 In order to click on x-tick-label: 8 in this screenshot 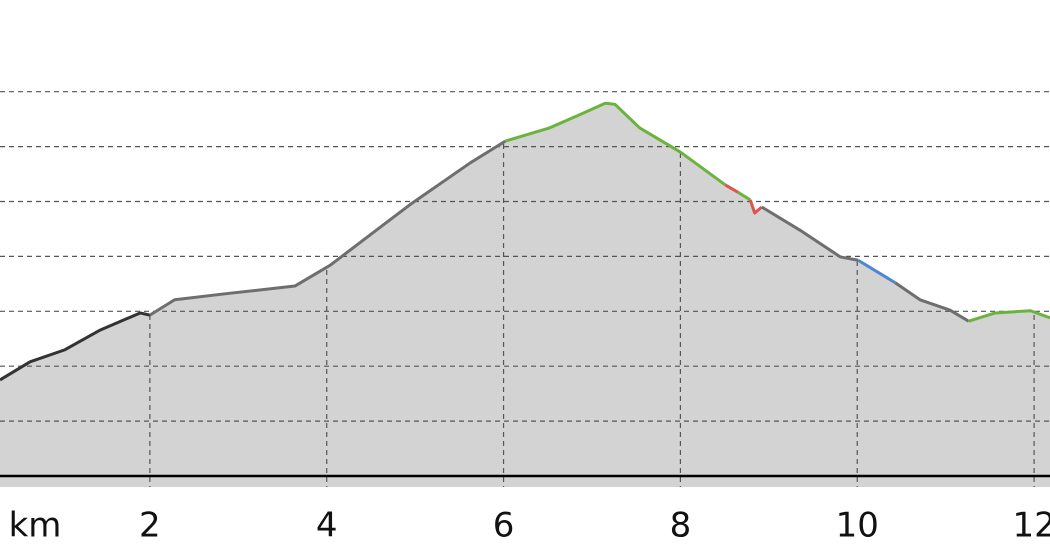, I will do `click(681, 526)`.